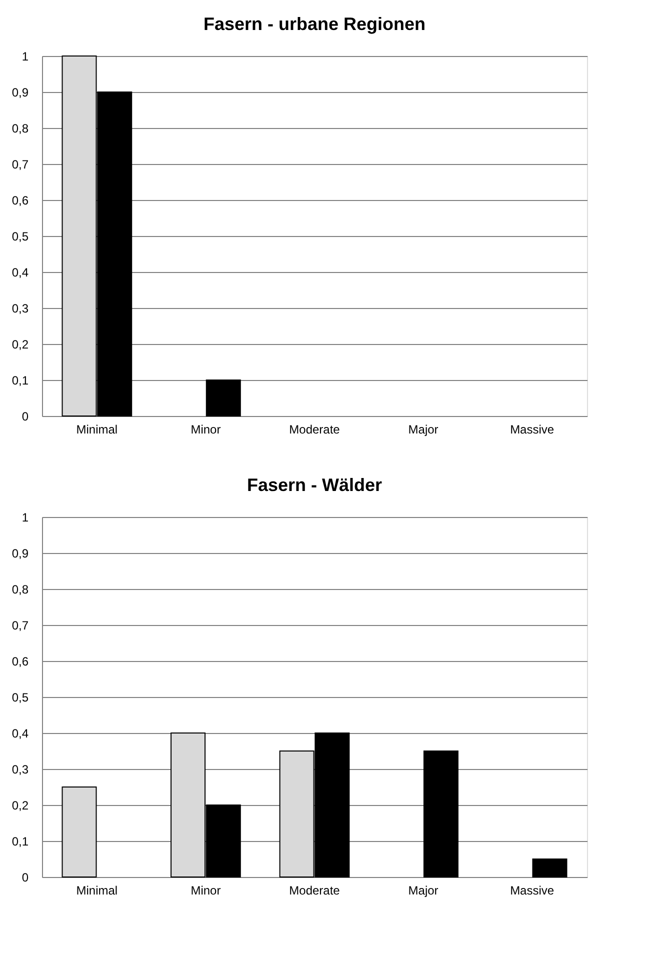 Image resolution: width=650 pixels, height=976 pixels. What do you see at coordinates (314, 24) in the screenshot?
I see `chart-title: Fasern - urbane Regionen` at bounding box center [314, 24].